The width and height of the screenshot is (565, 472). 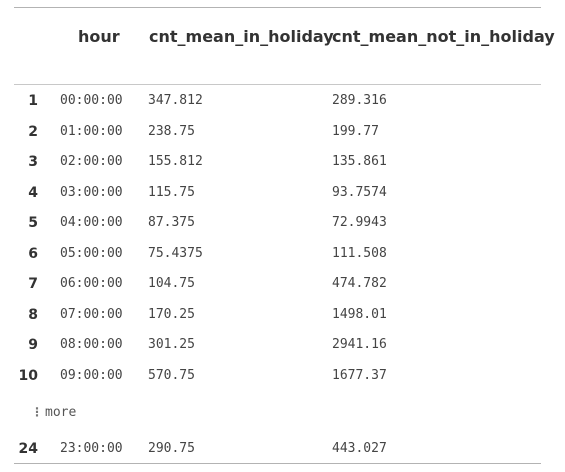 What do you see at coordinates (28, 375) in the screenshot?
I see `row-index: 10` at bounding box center [28, 375].